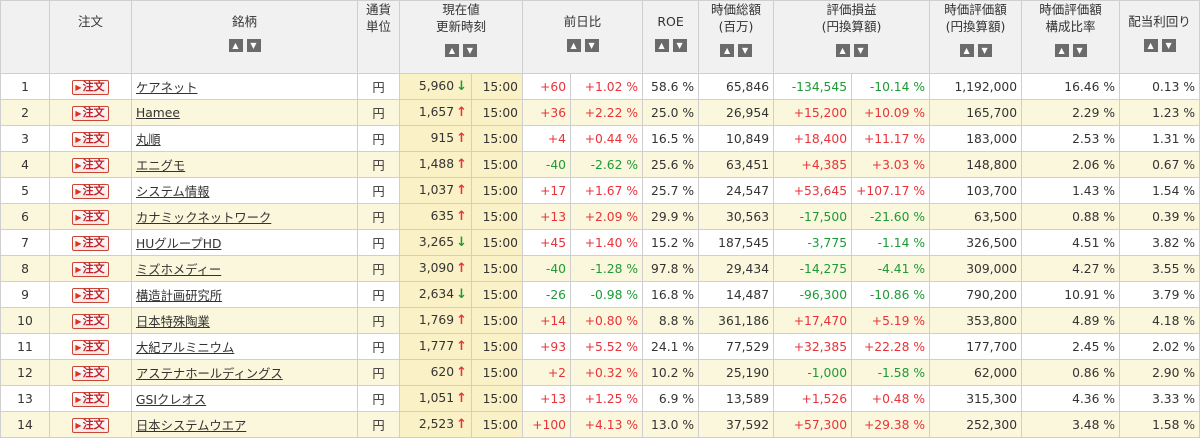  I want to click on stock-cell: システム情報, so click(244, 190).